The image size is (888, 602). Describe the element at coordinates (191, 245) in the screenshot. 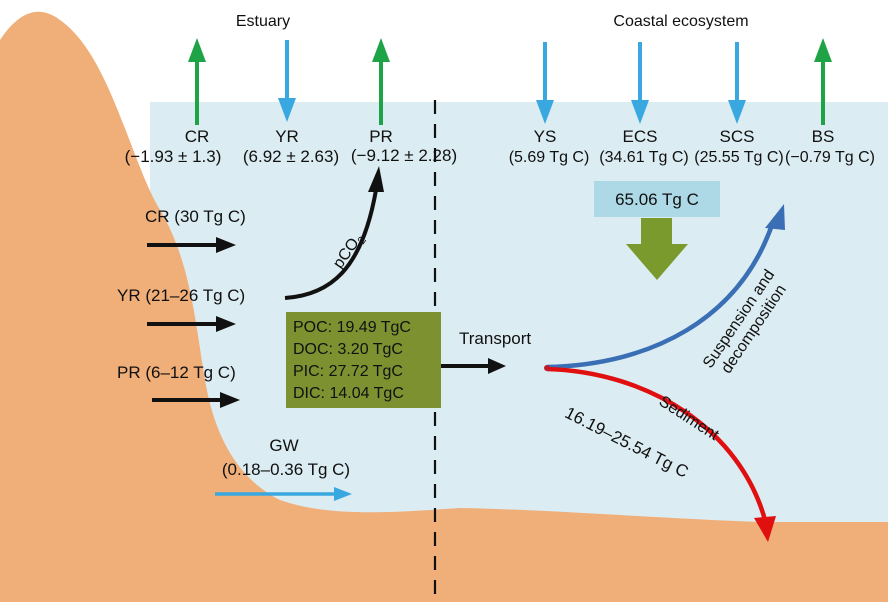

I see `cr-input-arrow` at that location.